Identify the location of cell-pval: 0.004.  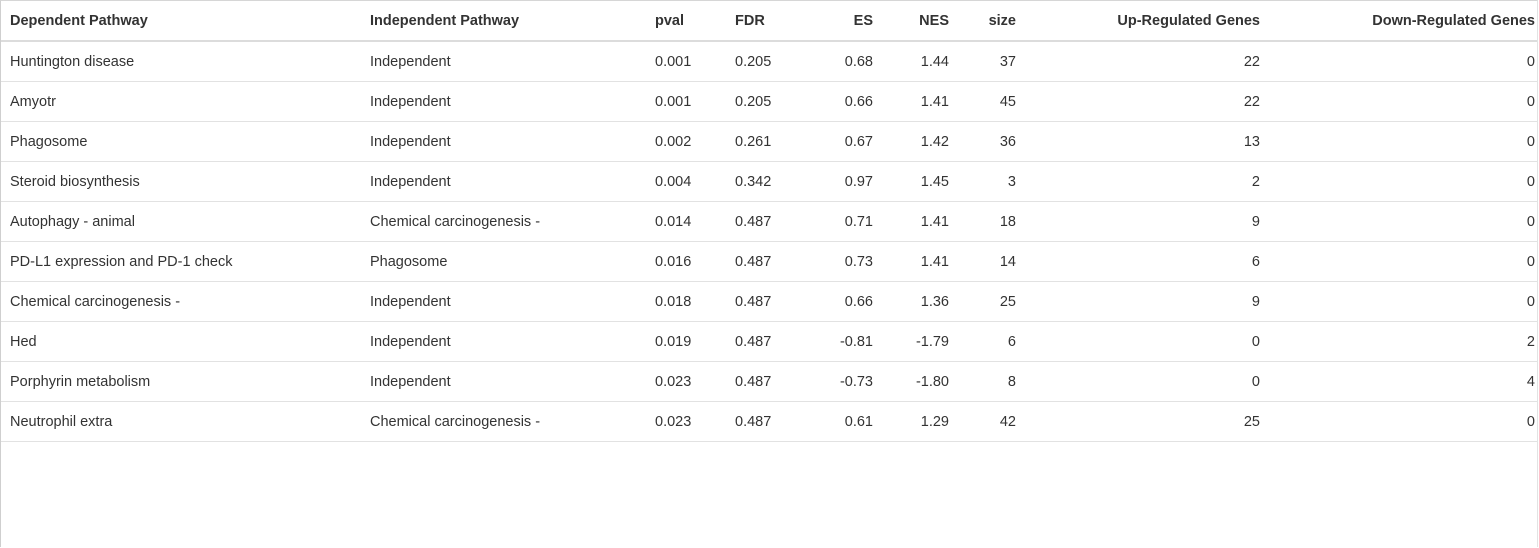
(665, 181).